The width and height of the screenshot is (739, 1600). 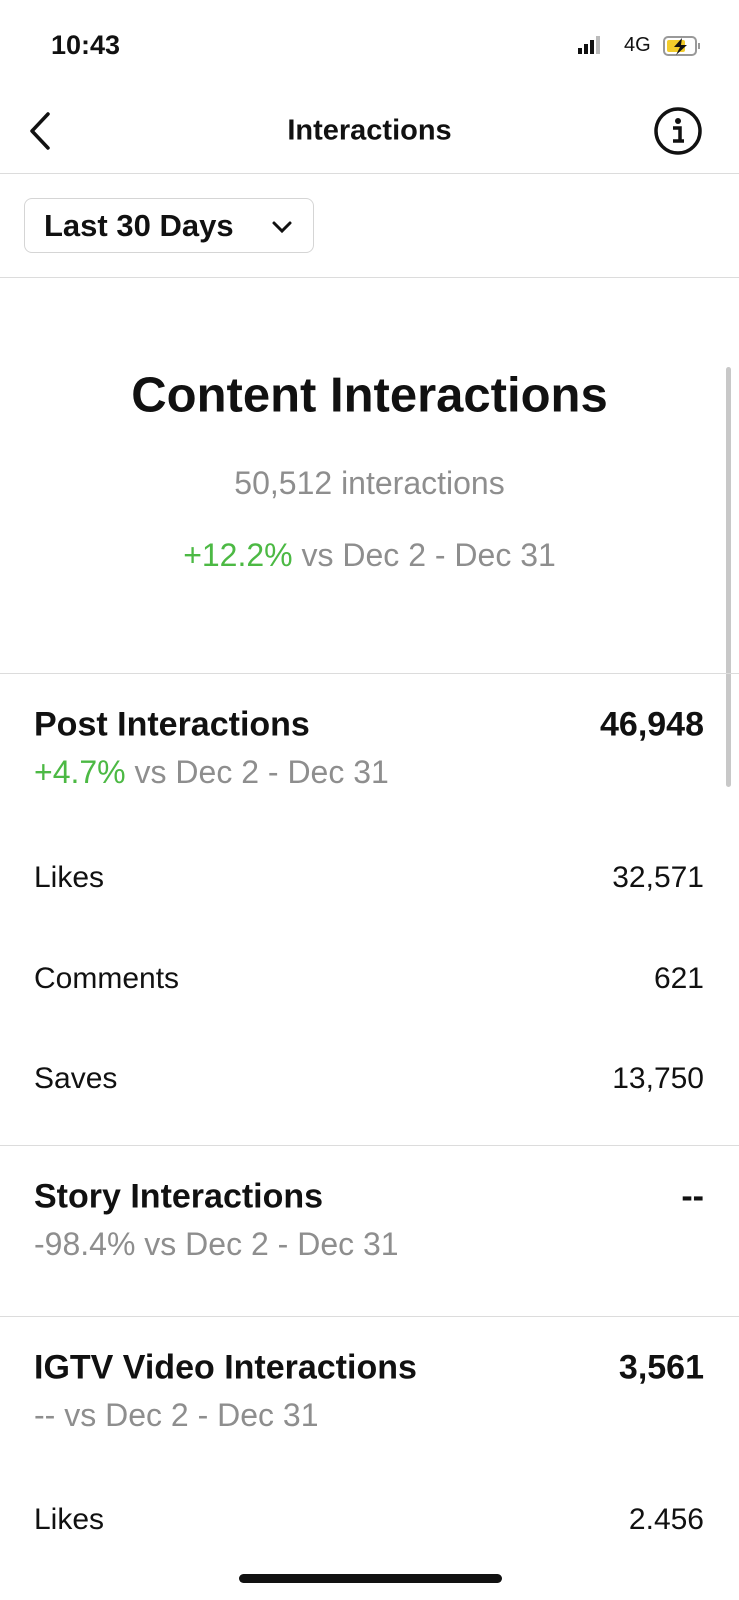 I want to click on section-change: +4.7%, so click(x=80, y=771).